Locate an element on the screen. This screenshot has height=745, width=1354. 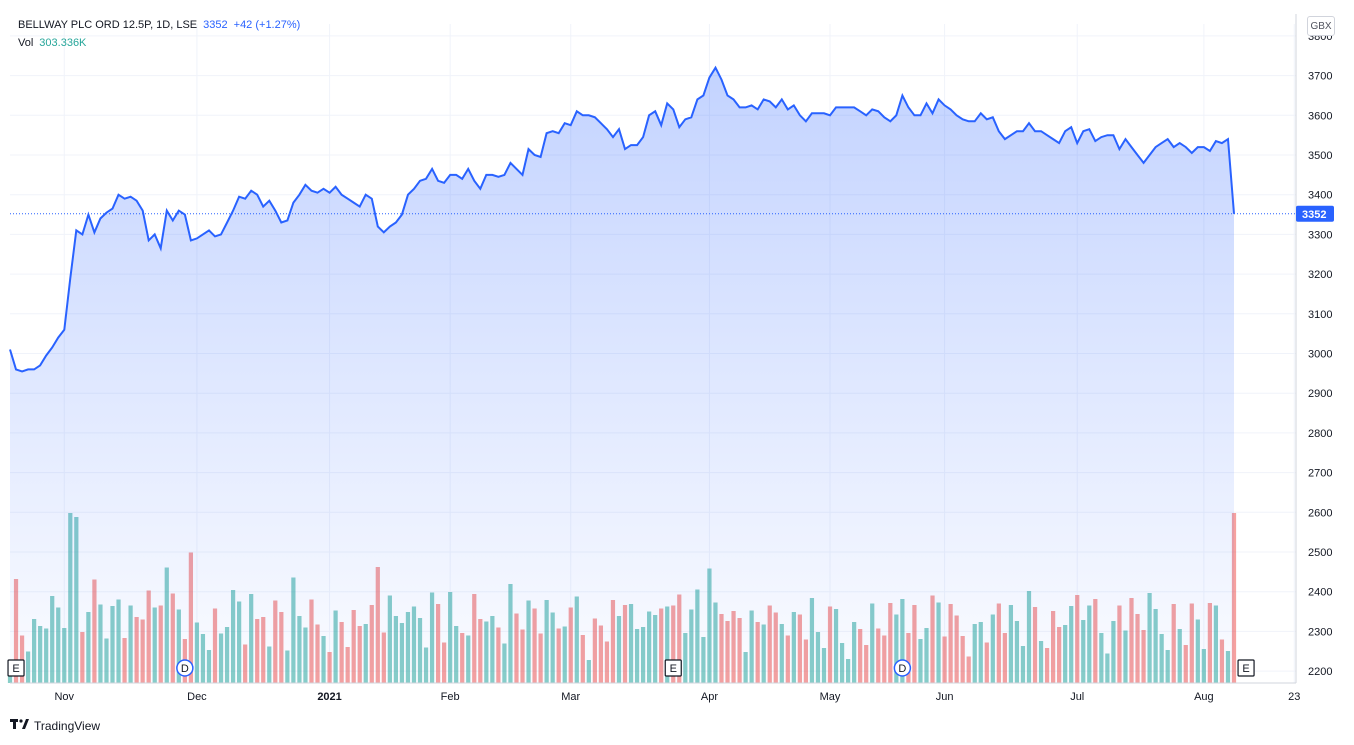
last-price-value: 3352 is located at coordinates (215, 25).